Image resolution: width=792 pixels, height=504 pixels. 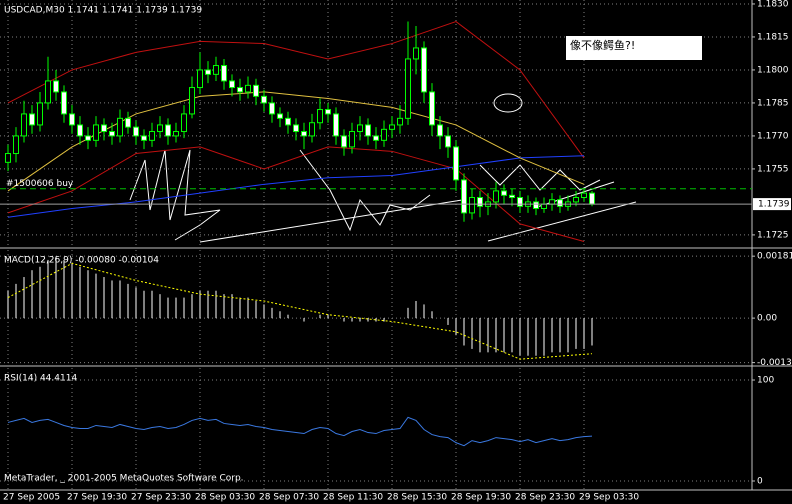 I want to click on panel-title: MACD(12,26,9) -0.00080 -0.00104, so click(x=81, y=261).